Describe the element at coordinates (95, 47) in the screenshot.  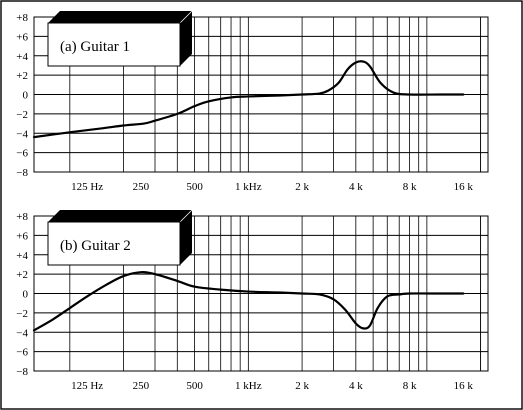
I see `panel-title: (a) Guitar 1` at that location.